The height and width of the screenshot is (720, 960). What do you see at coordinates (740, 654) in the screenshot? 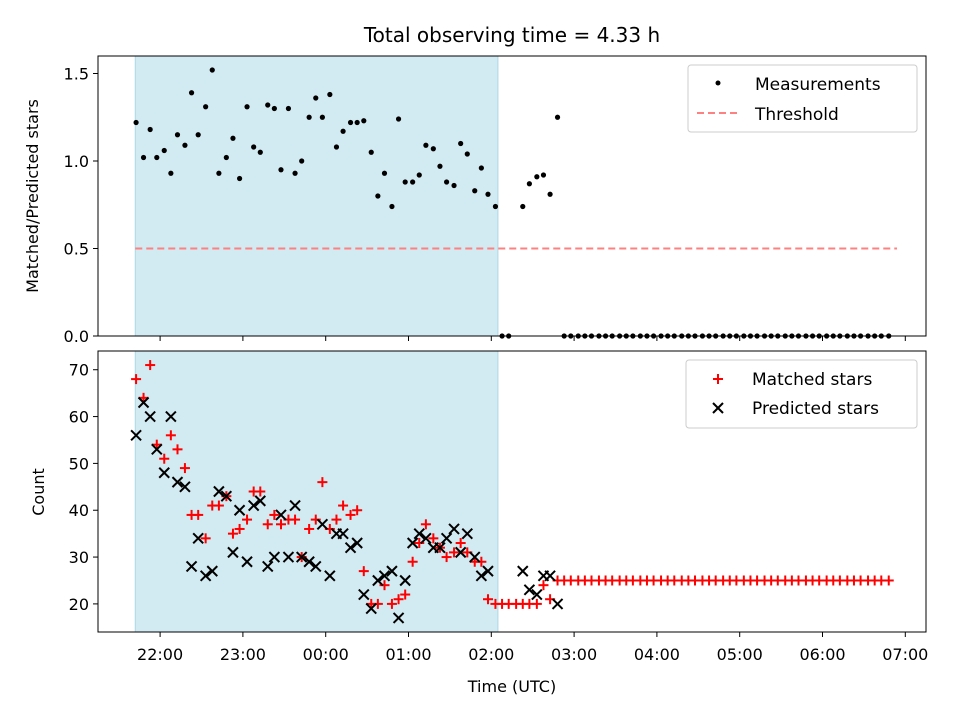
I see `x-tick-label: 05:00` at bounding box center [740, 654].